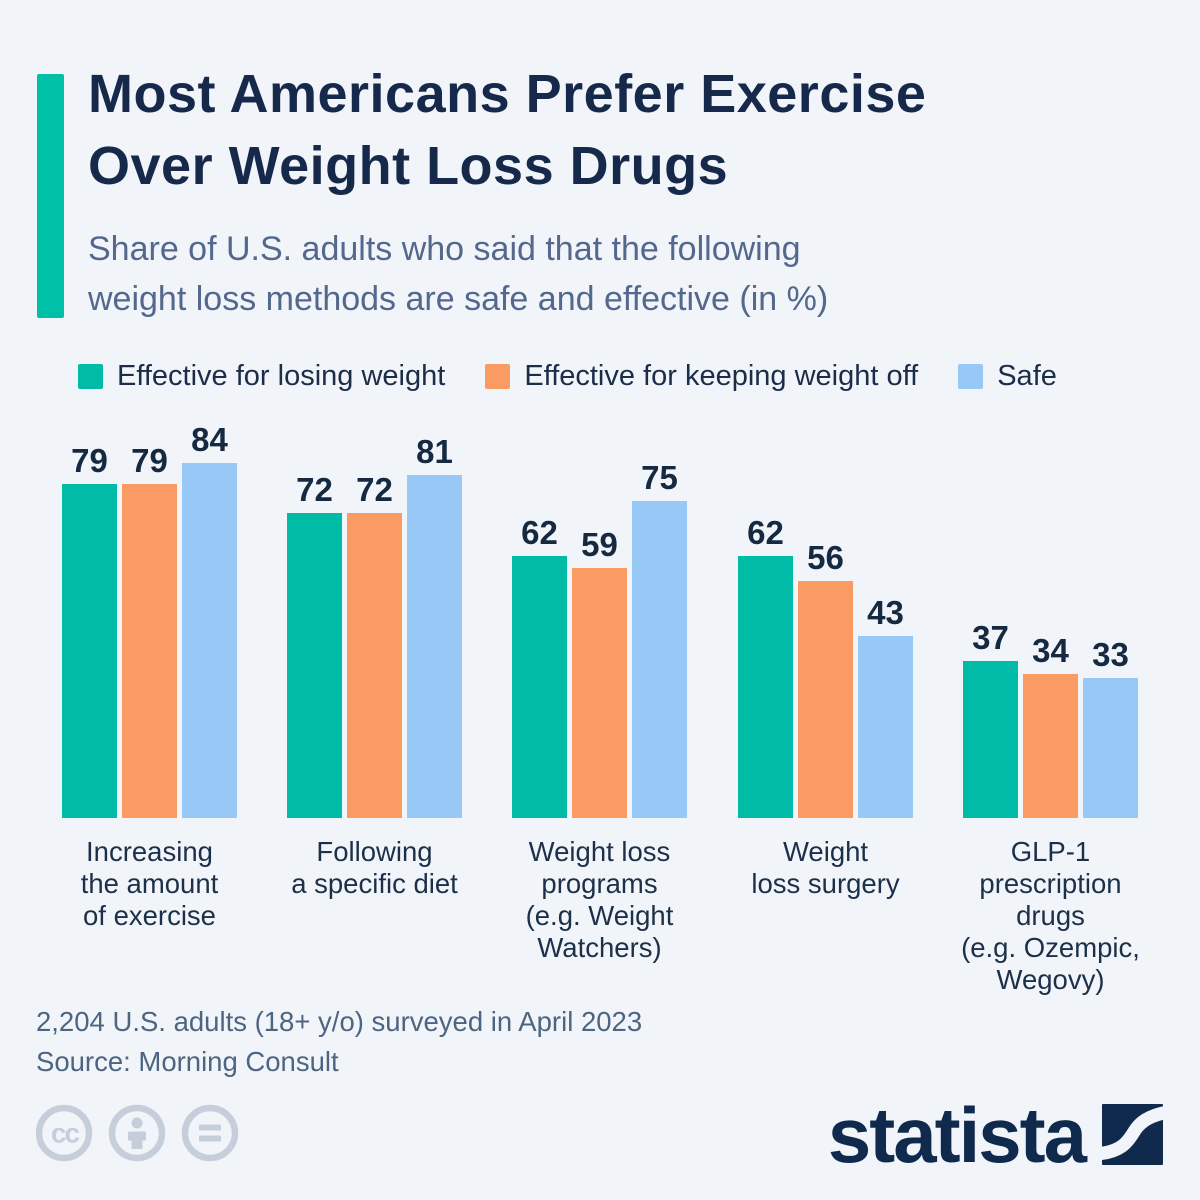  What do you see at coordinates (990, 719) in the screenshot?
I see `bar-losing-weight: 37` at bounding box center [990, 719].